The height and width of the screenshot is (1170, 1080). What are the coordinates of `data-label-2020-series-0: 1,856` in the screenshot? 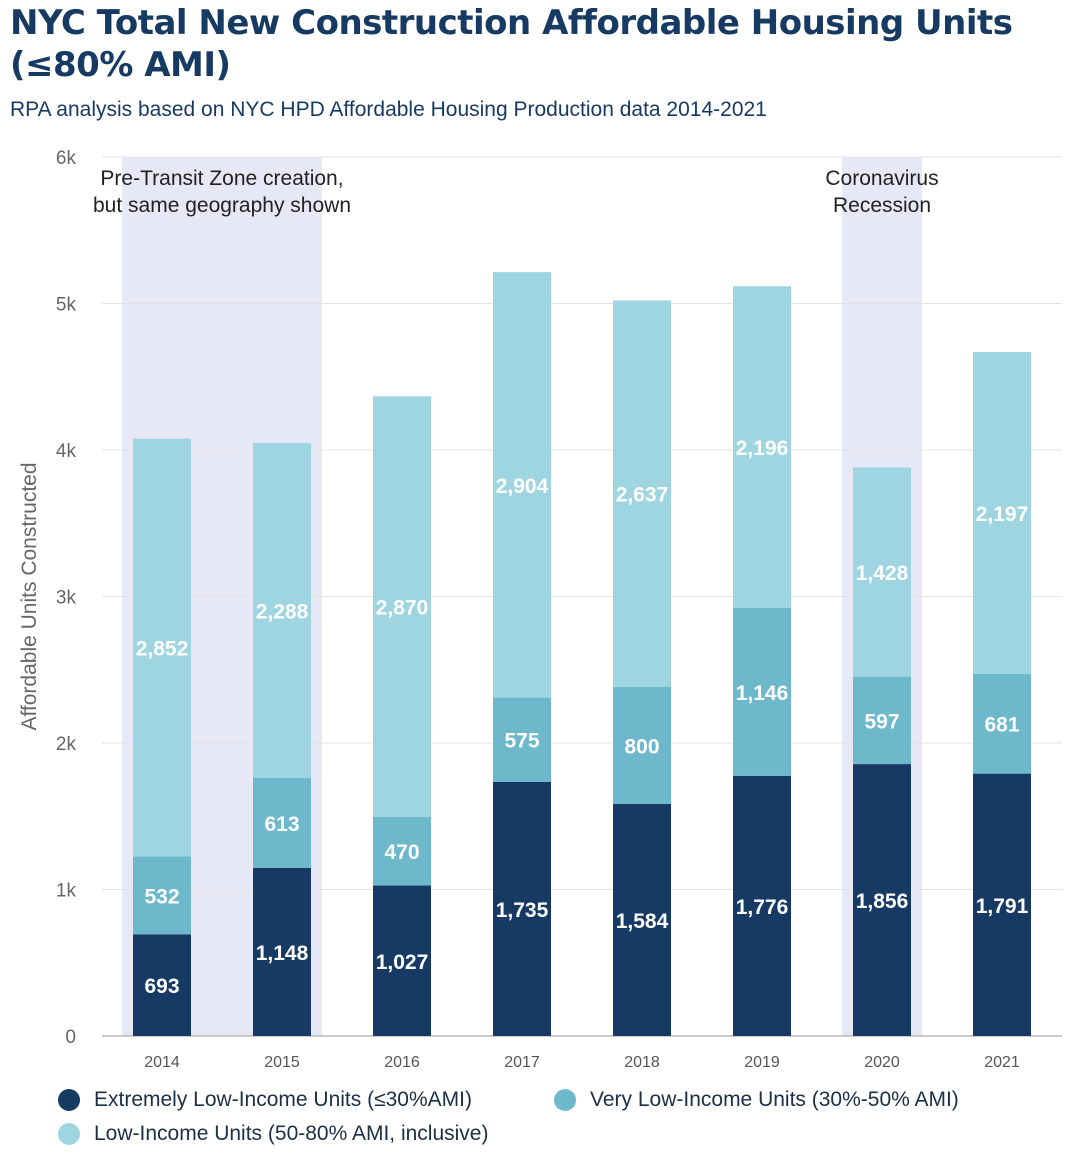 It's located at (882, 901).